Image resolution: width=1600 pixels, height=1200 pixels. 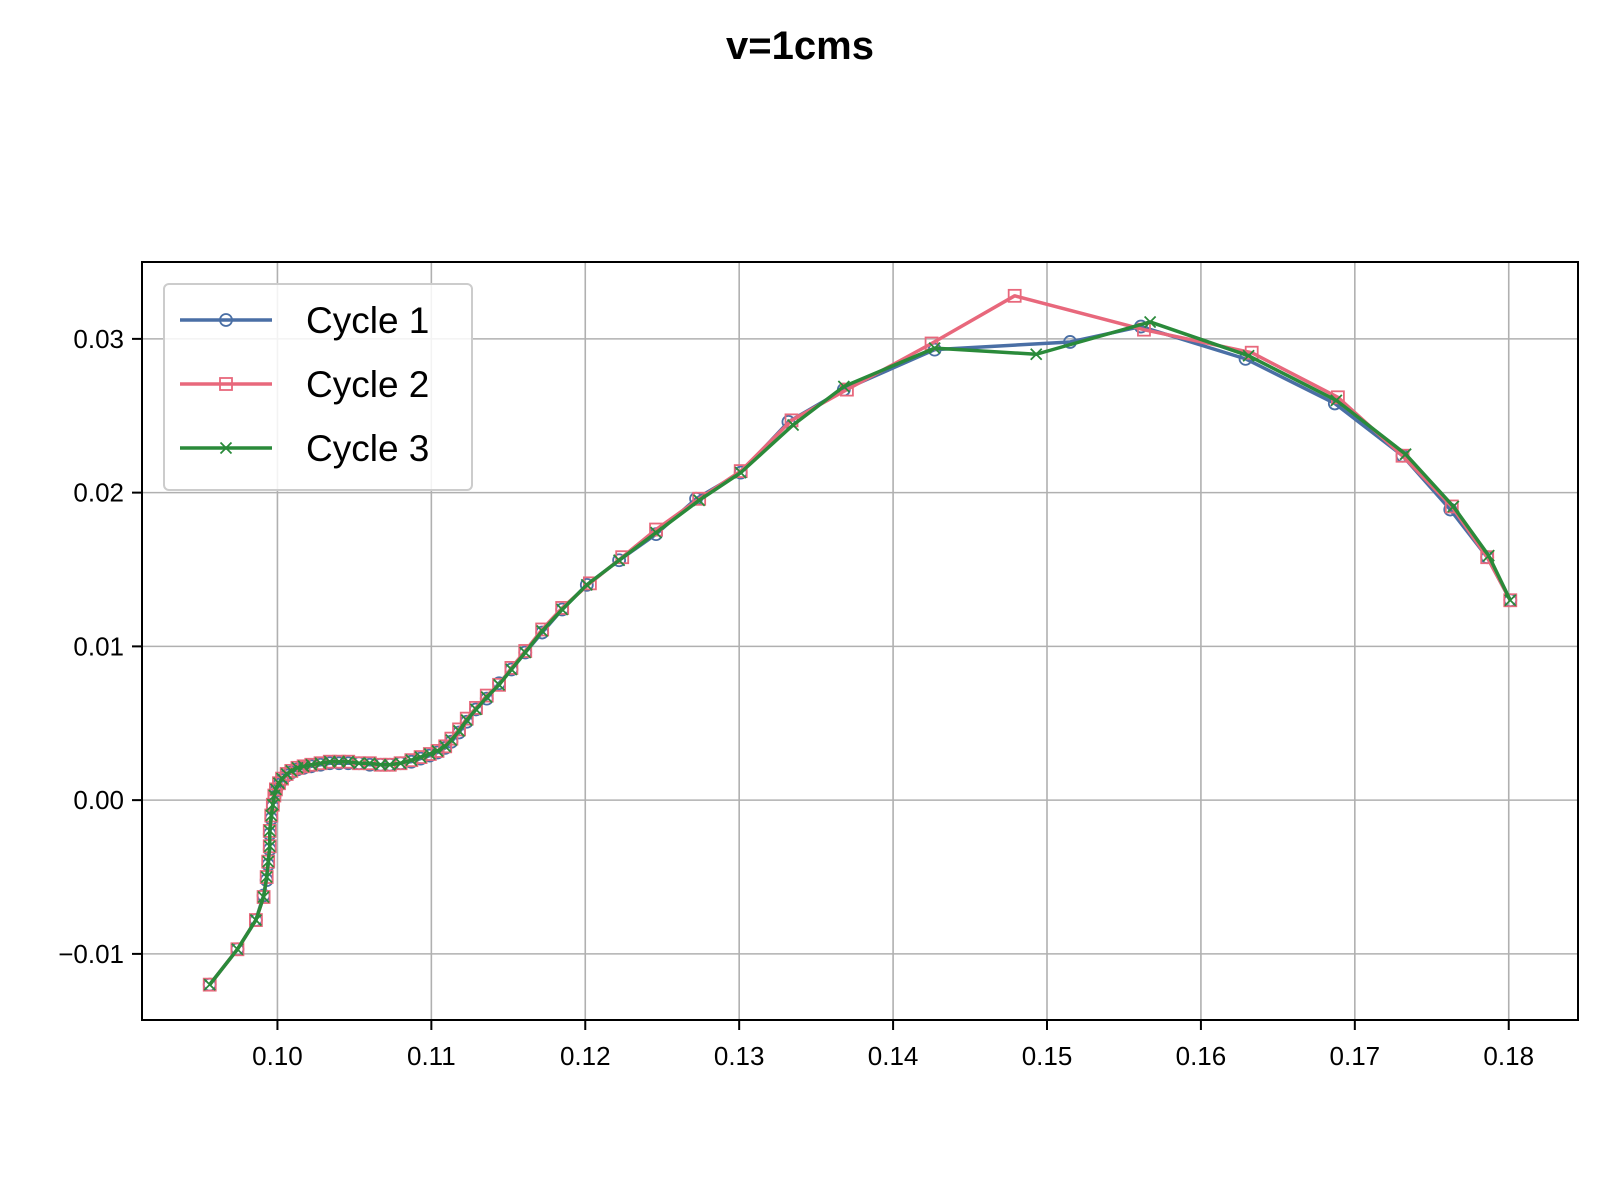 I want to click on legend: Cycle 1 Cycle 2 Cycle 3, so click(x=318, y=387).